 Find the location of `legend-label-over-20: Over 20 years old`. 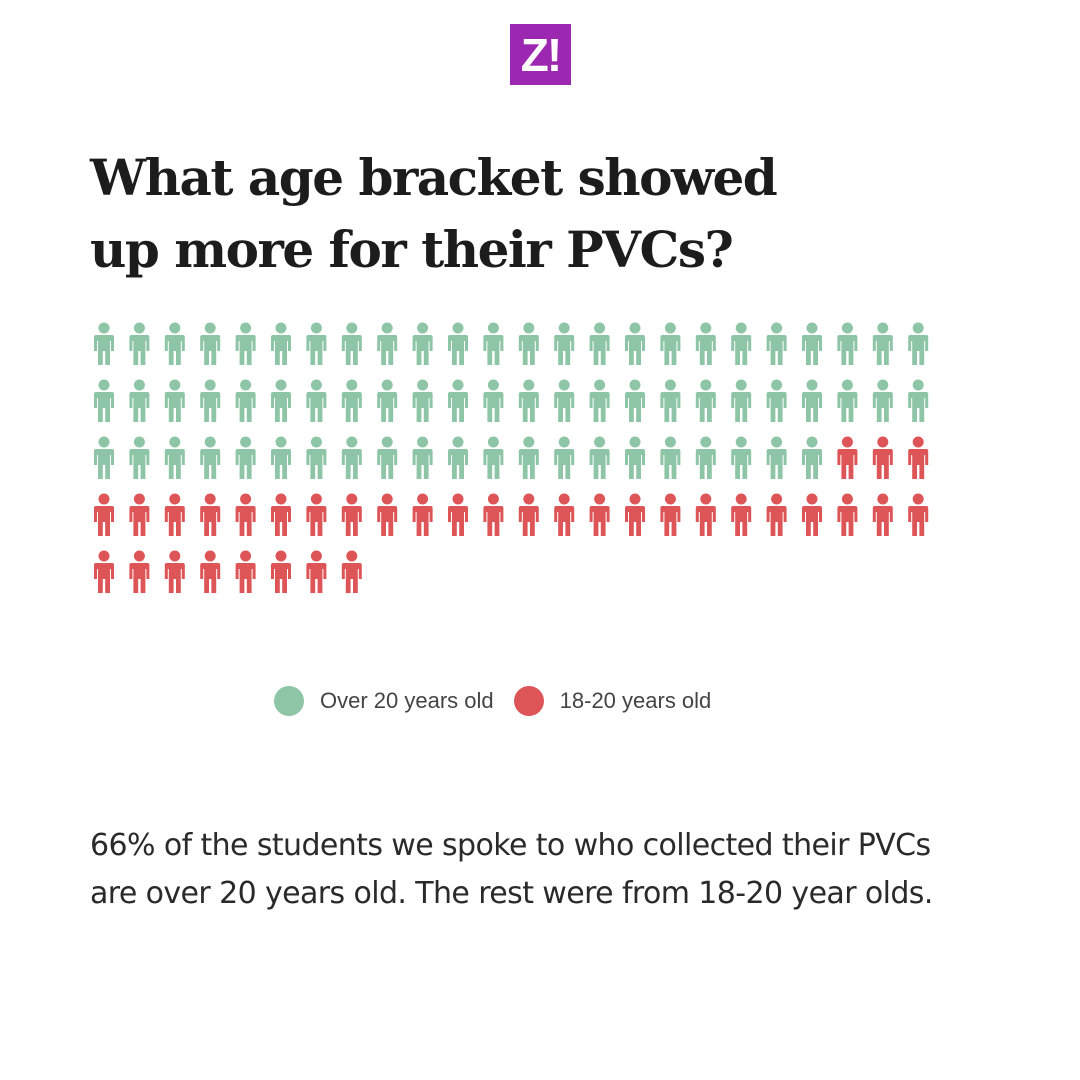

legend-label-over-20: Over 20 years old is located at coordinates (407, 700).